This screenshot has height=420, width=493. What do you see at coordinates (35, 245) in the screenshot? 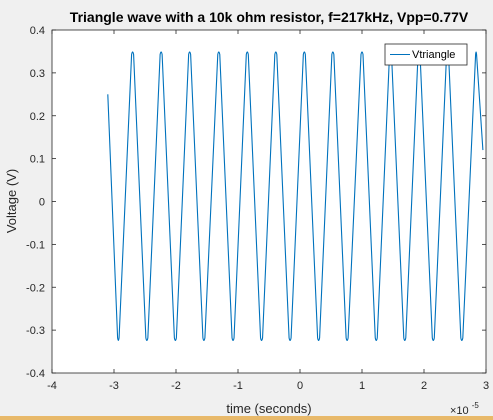
I see `y-tick-label: -0.1` at bounding box center [35, 245].